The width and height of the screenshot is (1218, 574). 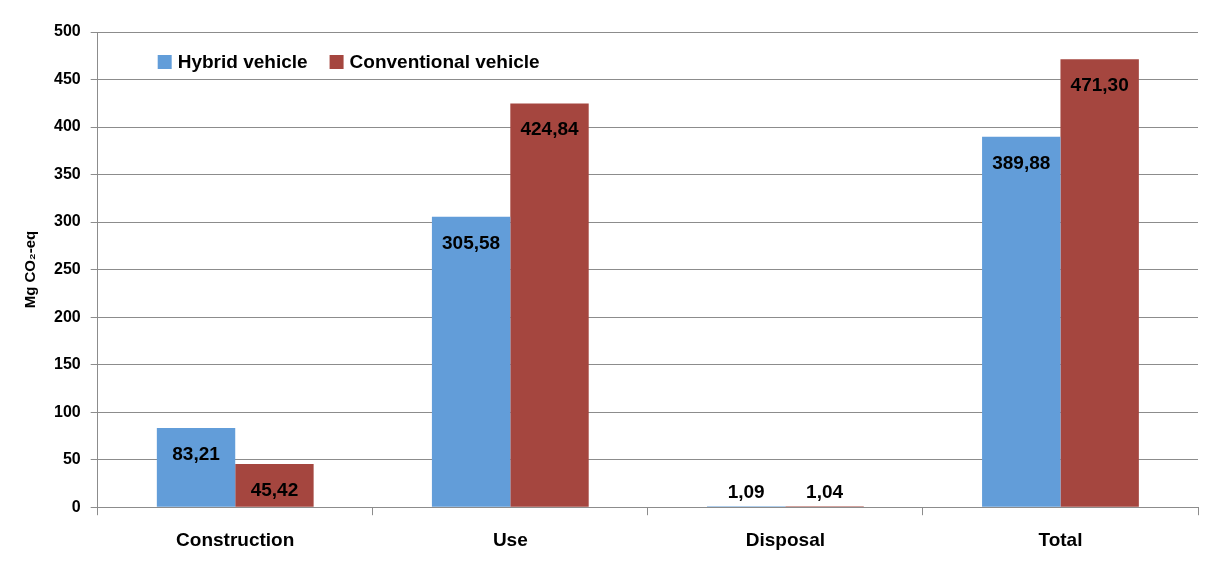 What do you see at coordinates (549, 129) in the screenshot?
I see `data-label: 424,84` at bounding box center [549, 129].